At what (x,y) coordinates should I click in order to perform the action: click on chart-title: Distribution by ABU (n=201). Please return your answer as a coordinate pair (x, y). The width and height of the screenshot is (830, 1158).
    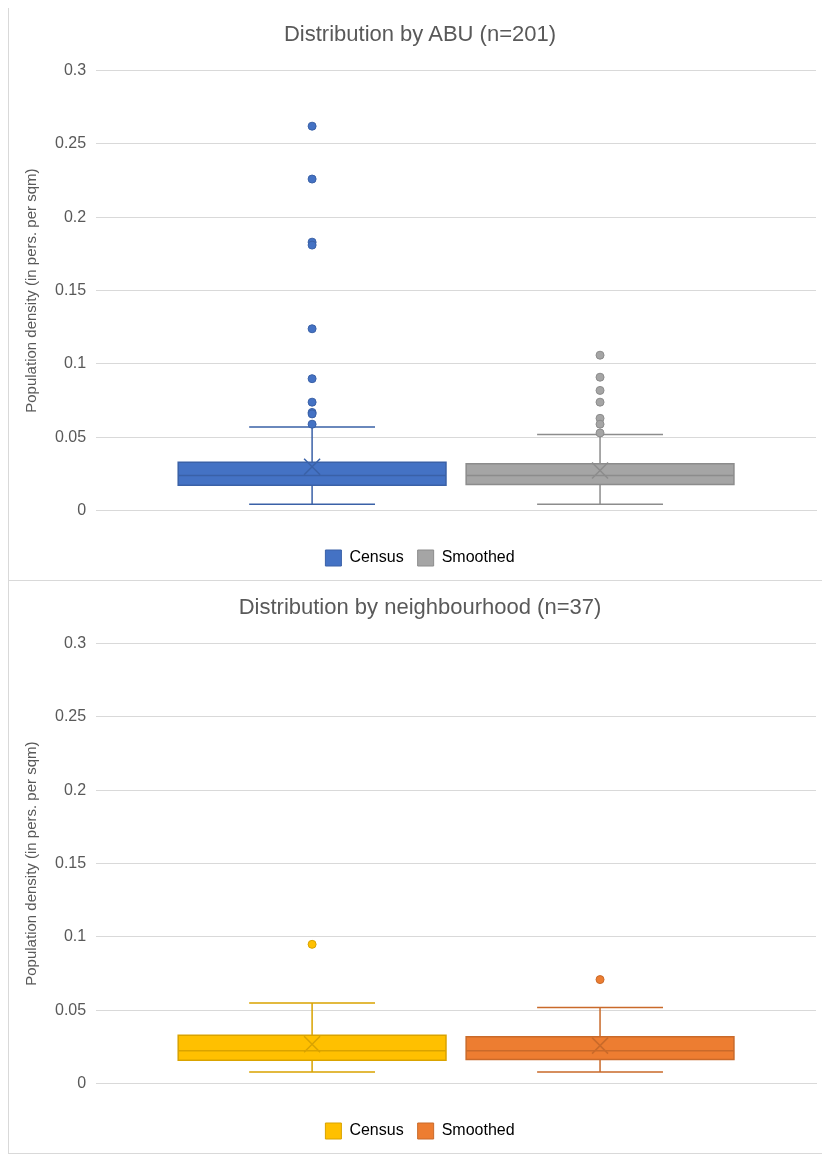
    Looking at the image, I should click on (420, 34).